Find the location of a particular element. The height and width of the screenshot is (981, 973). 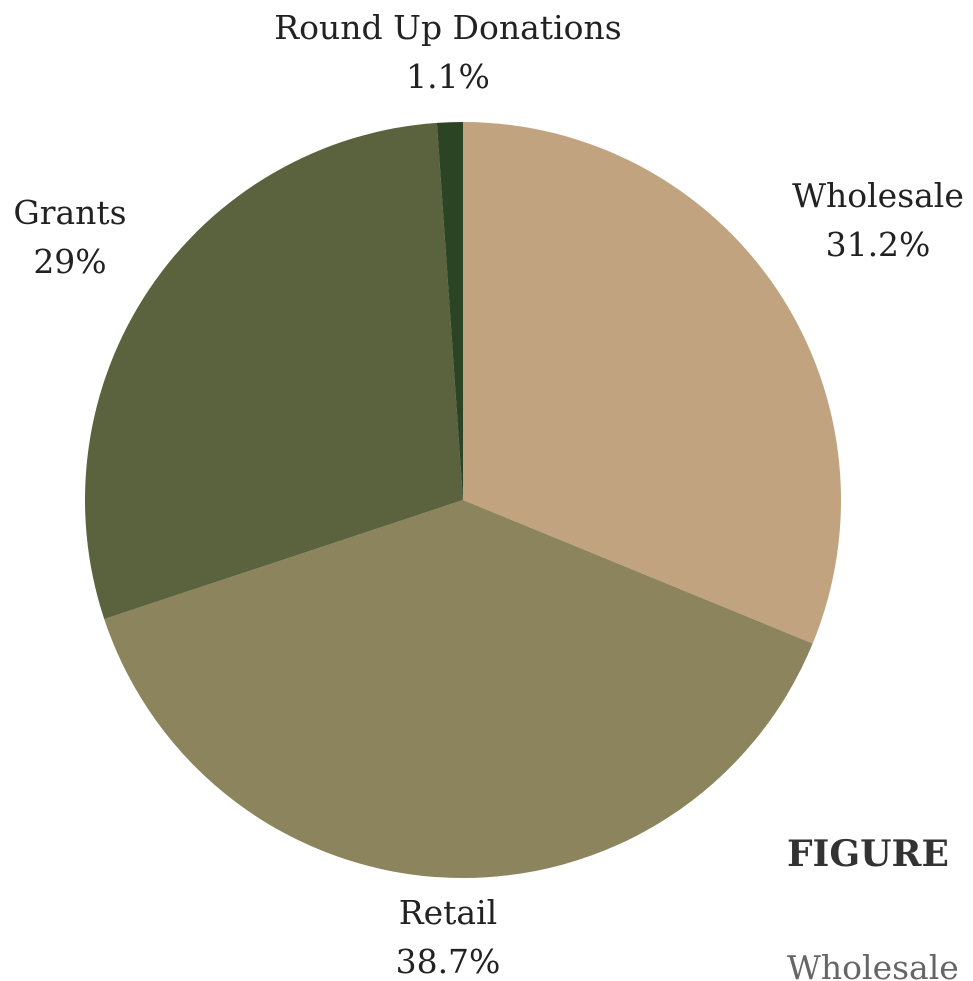

slice-label: Grants is located at coordinates (69, 212).